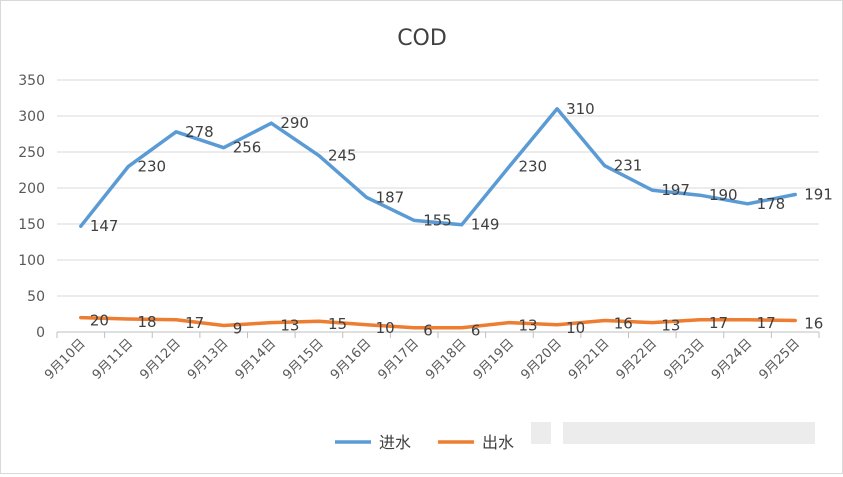 The width and height of the screenshot is (843, 477). What do you see at coordinates (541, 359) in the screenshot?
I see `x-tick-label: 9月20日` at bounding box center [541, 359].